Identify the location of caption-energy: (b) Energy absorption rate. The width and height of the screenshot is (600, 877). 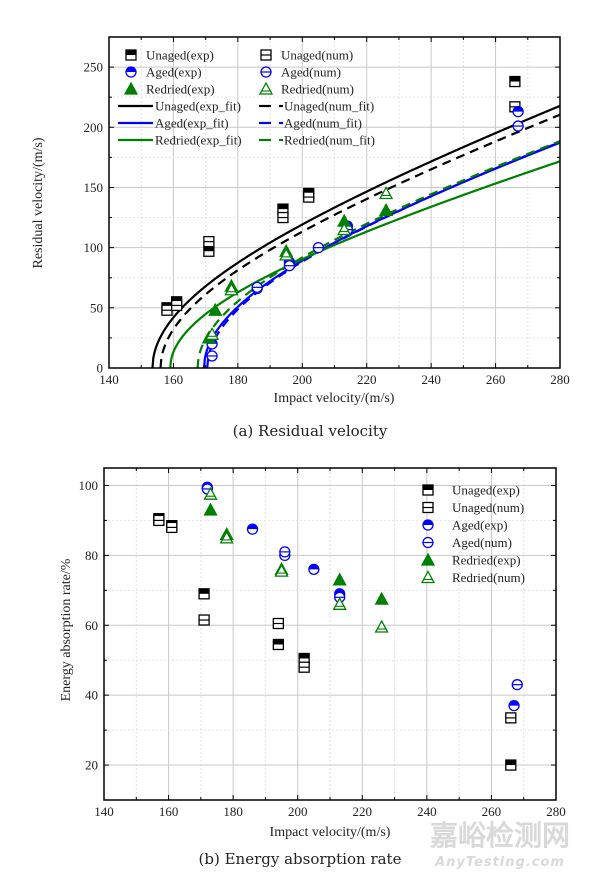
(300, 859).